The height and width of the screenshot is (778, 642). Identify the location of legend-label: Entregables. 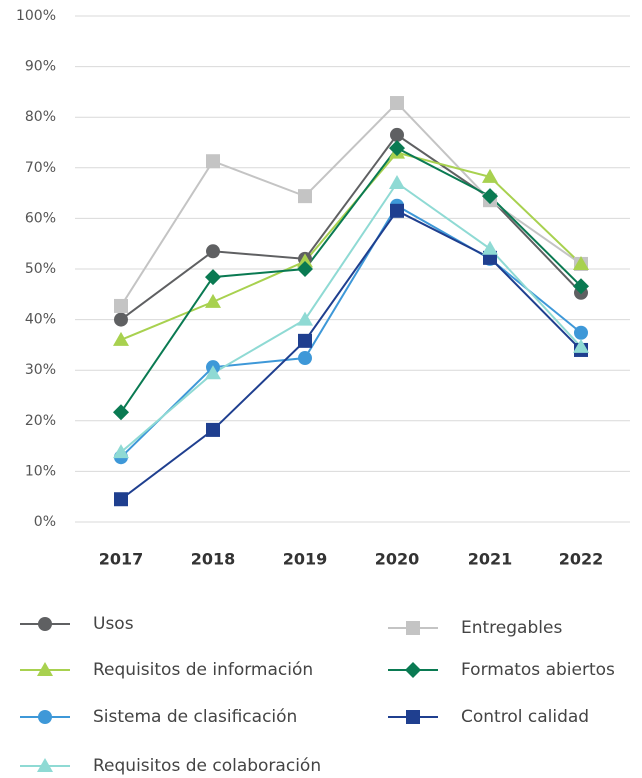
(511, 628).